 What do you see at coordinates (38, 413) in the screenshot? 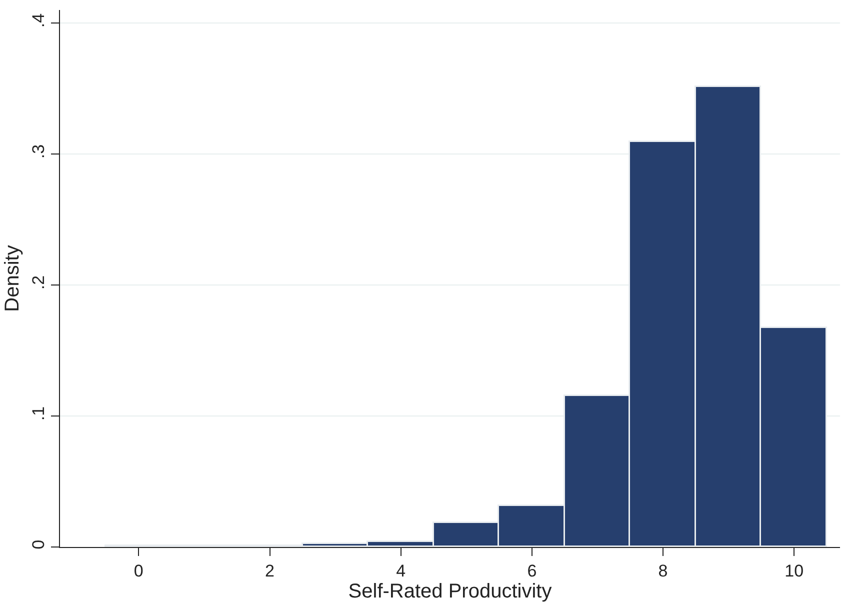
I see `y-tick-label: .1` at bounding box center [38, 413].